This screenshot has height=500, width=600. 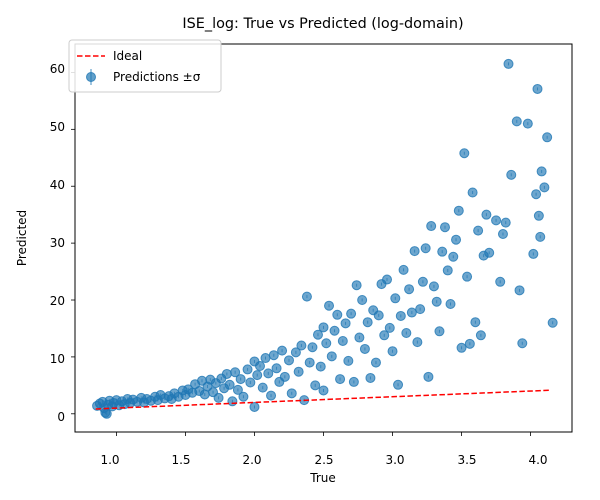 What do you see at coordinates (57, 301) in the screenshot?
I see `y-tick-label: 20` at bounding box center [57, 301].